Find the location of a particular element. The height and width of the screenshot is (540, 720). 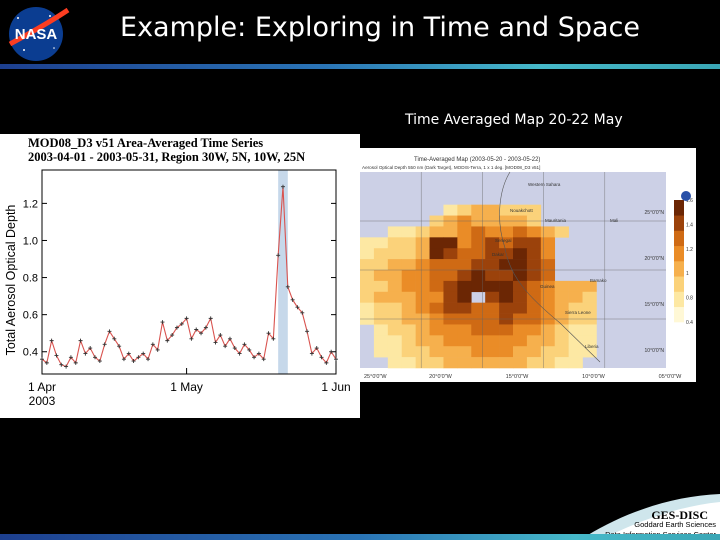

y-tick-label: 0.4 is located at coordinates (30, 353).